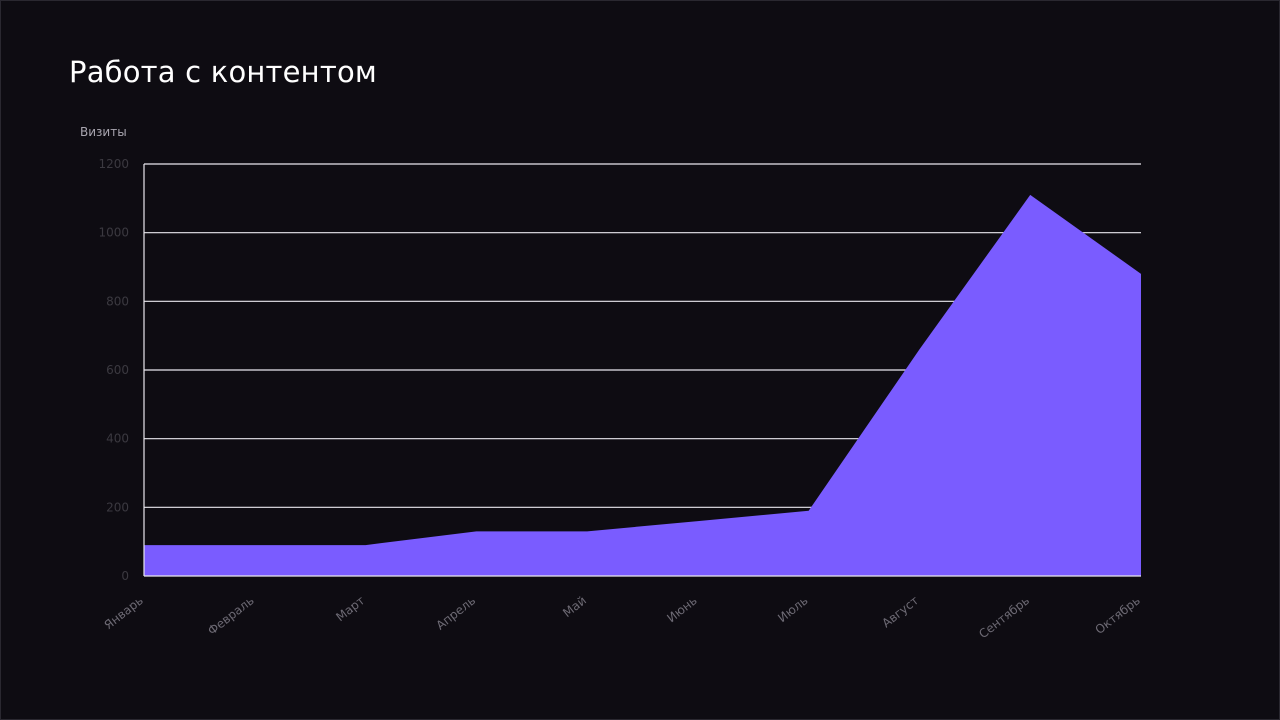 This screenshot has height=720, width=1280. Describe the element at coordinates (125, 576) in the screenshot. I see `y-tick-label: 0` at that location.